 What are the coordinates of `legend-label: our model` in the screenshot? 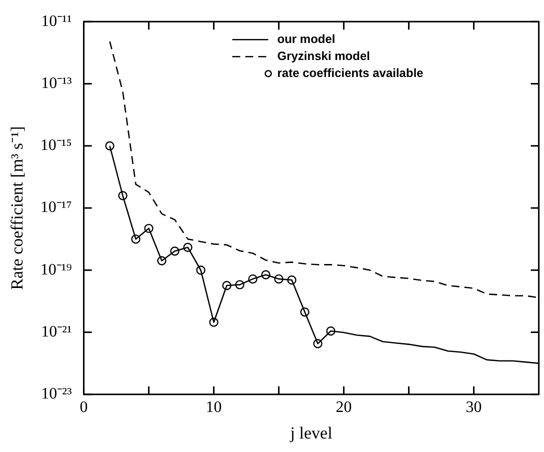 It's located at (306, 39).